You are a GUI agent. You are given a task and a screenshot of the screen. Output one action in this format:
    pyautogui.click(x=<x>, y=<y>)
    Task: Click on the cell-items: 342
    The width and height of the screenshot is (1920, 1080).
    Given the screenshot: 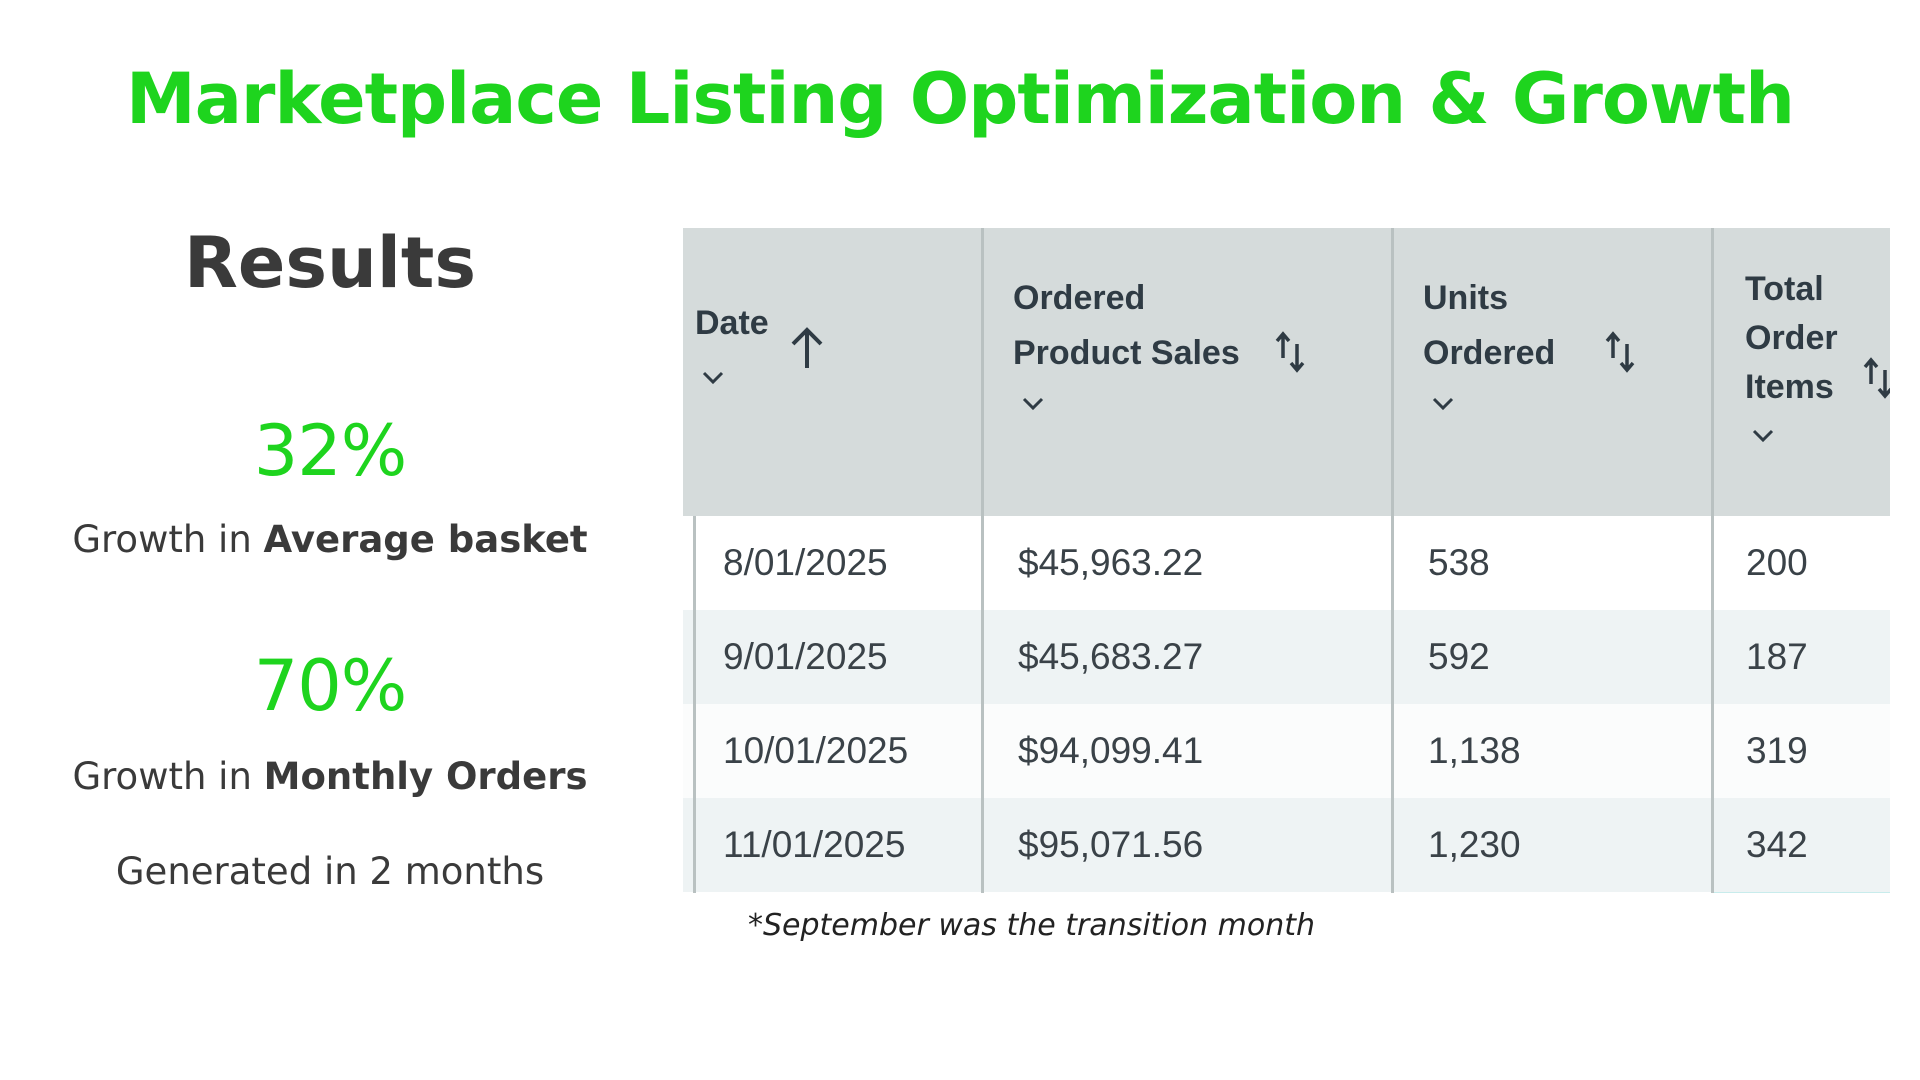 What is the action you would take?
    pyautogui.click(x=1777, y=844)
    